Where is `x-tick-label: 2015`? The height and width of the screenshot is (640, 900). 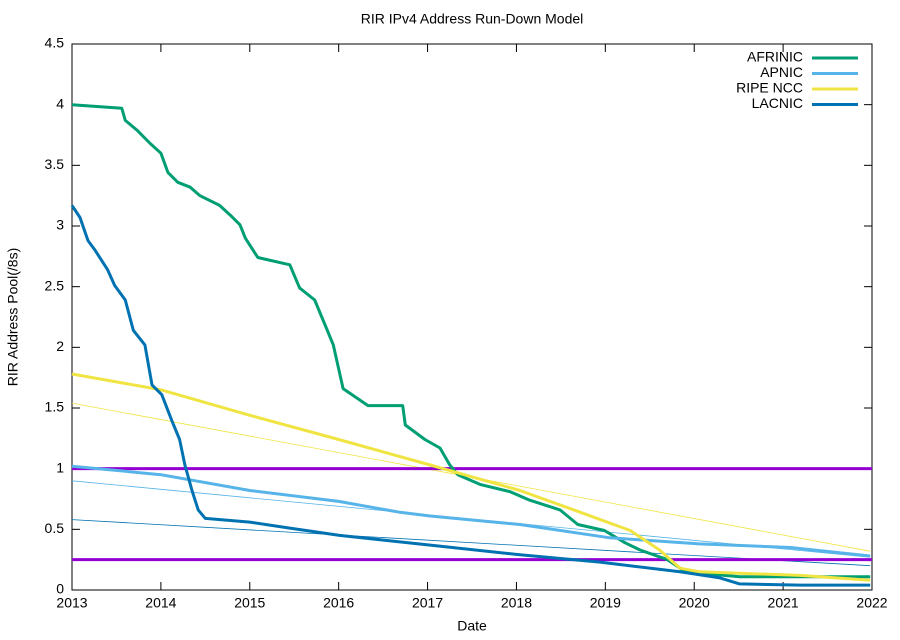
x-tick-label: 2015 is located at coordinates (249, 603).